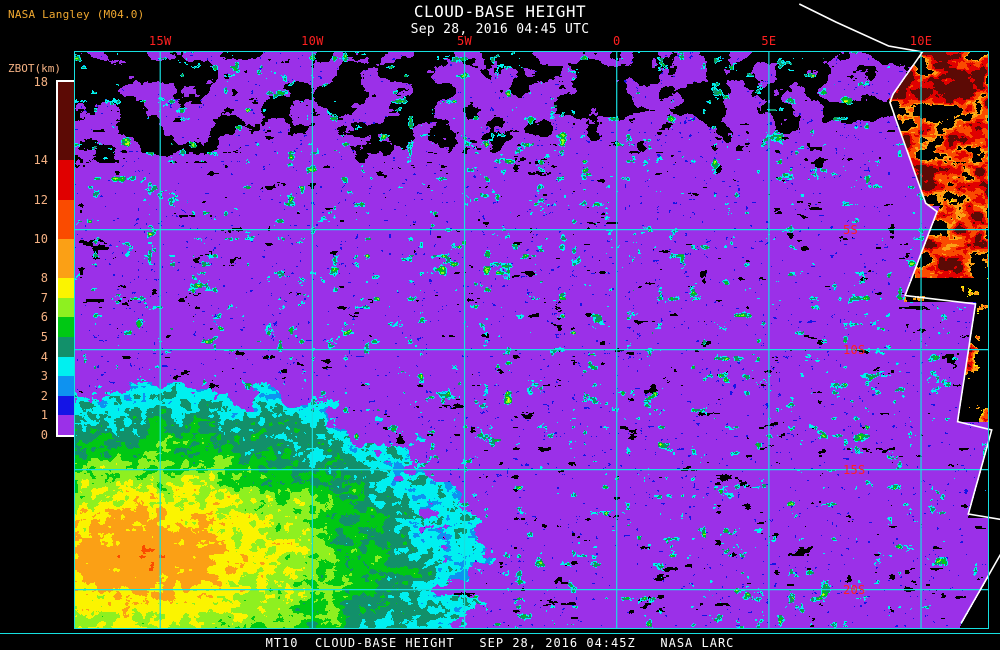 The height and width of the screenshot is (650, 1000). What do you see at coordinates (40, 199) in the screenshot?
I see `colorbar-tick-12: 12` at bounding box center [40, 199].